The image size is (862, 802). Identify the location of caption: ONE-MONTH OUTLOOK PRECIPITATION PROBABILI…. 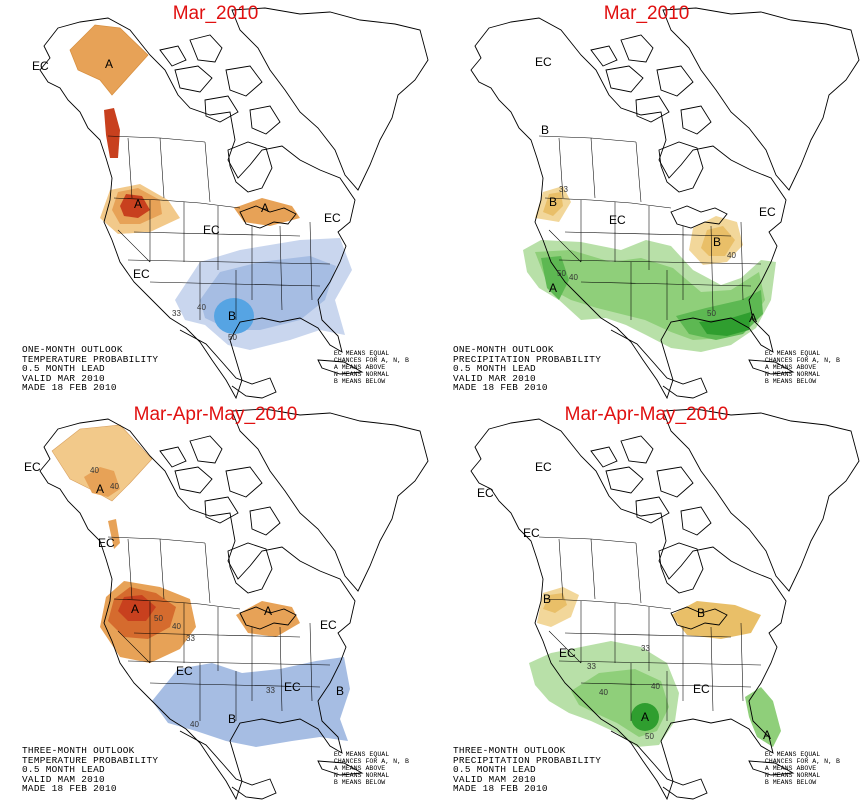
(527, 369).